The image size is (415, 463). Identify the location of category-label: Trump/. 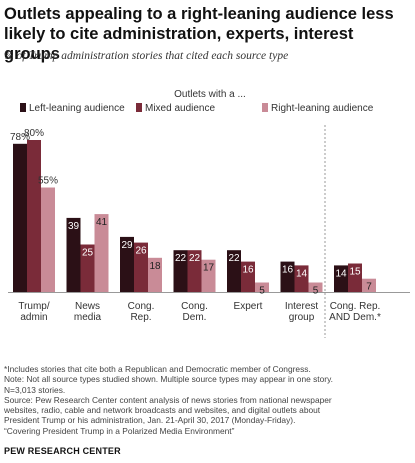
(34, 306).